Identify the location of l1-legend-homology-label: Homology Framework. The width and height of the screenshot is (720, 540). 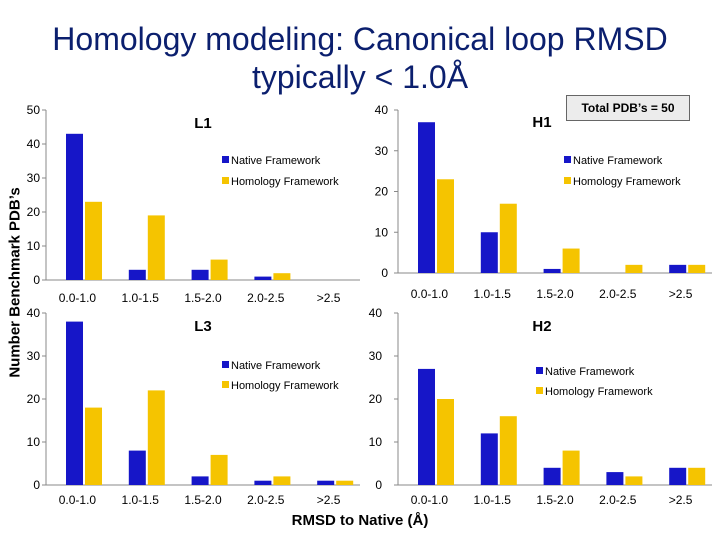
(285, 182).